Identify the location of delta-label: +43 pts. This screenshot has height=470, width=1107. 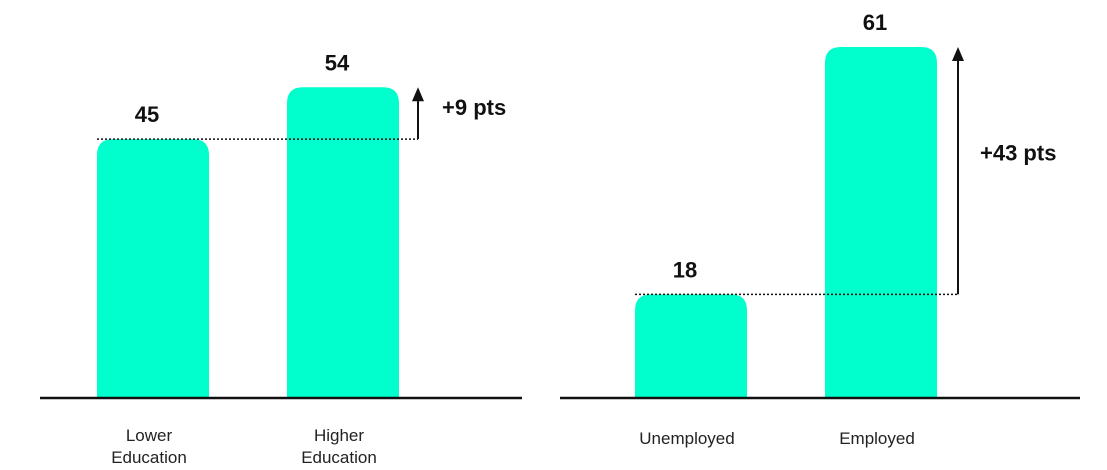
(1018, 153).